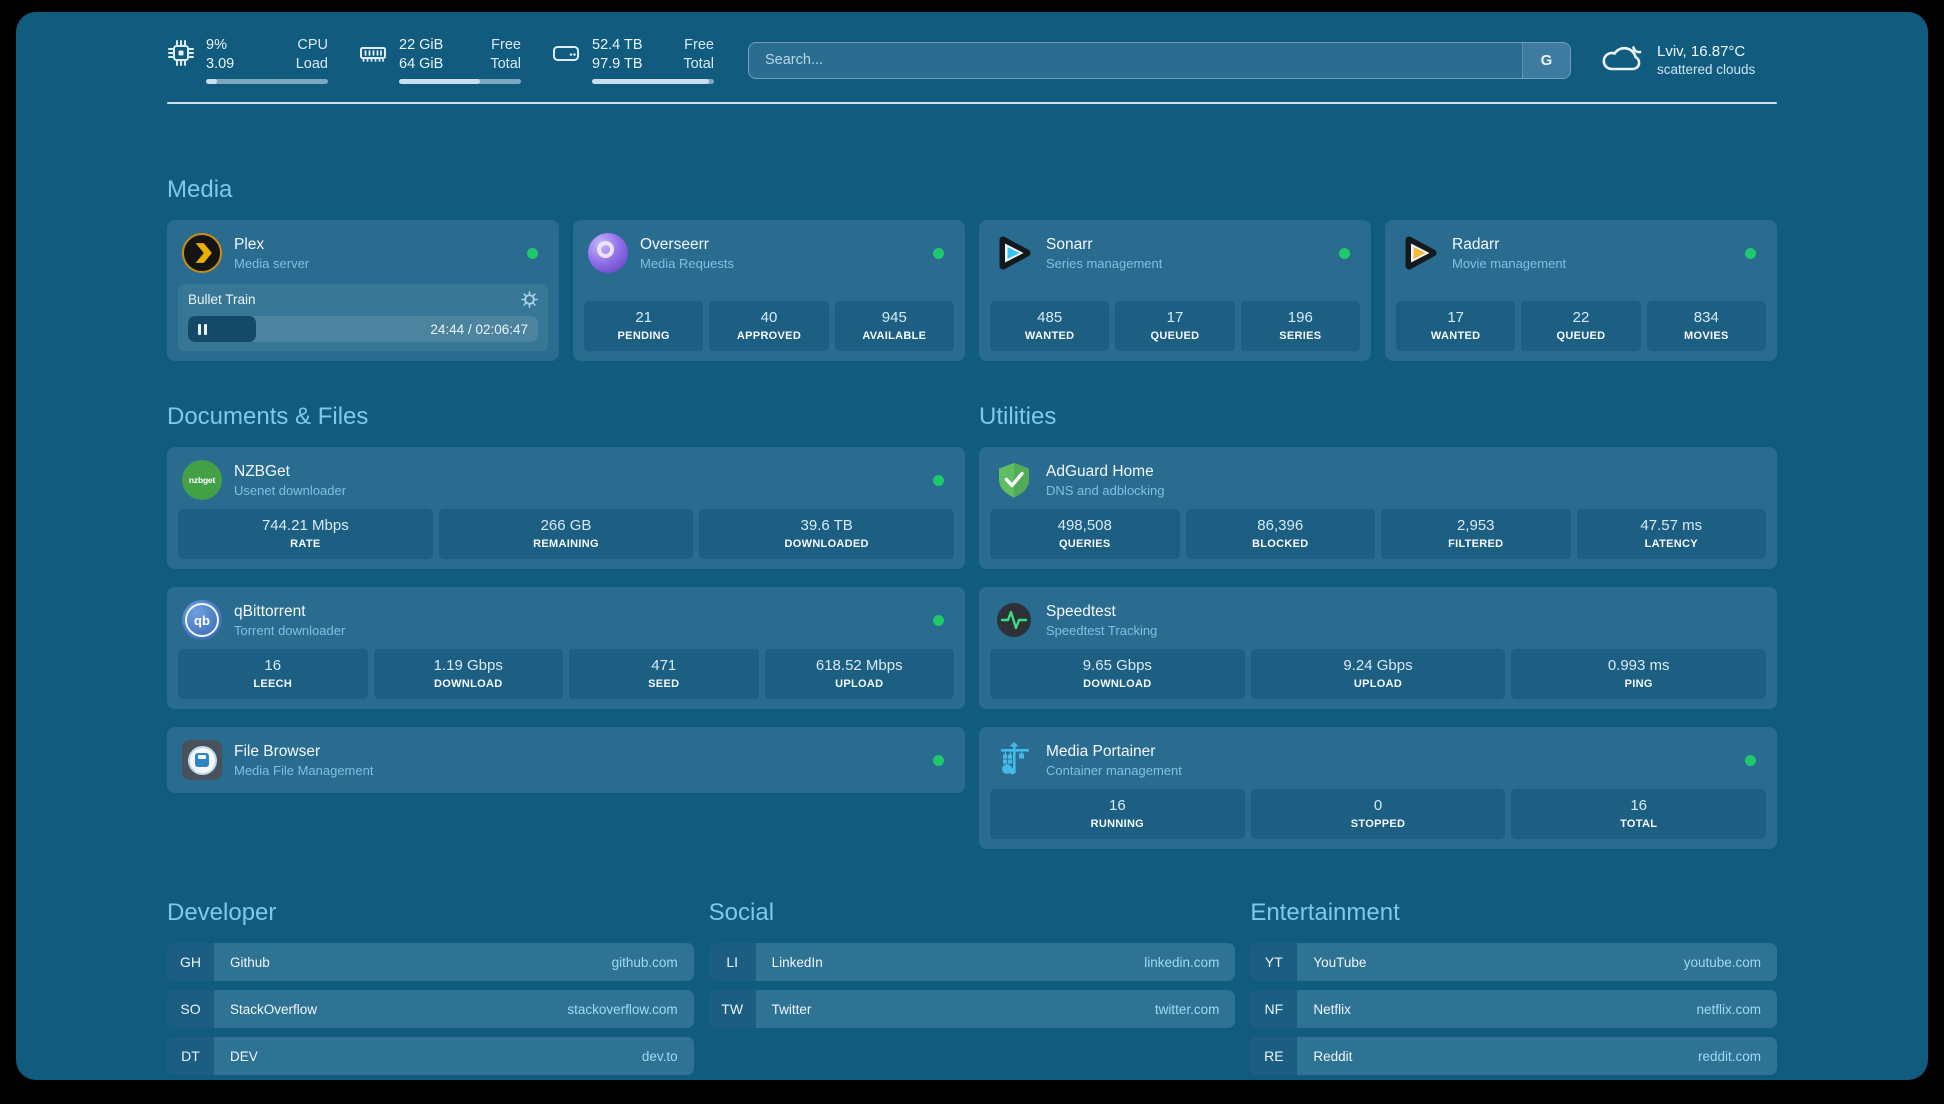  What do you see at coordinates (1706, 70) in the screenshot?
I see `weather-condition: scattered clouds` at bounding box center [1706, 70].